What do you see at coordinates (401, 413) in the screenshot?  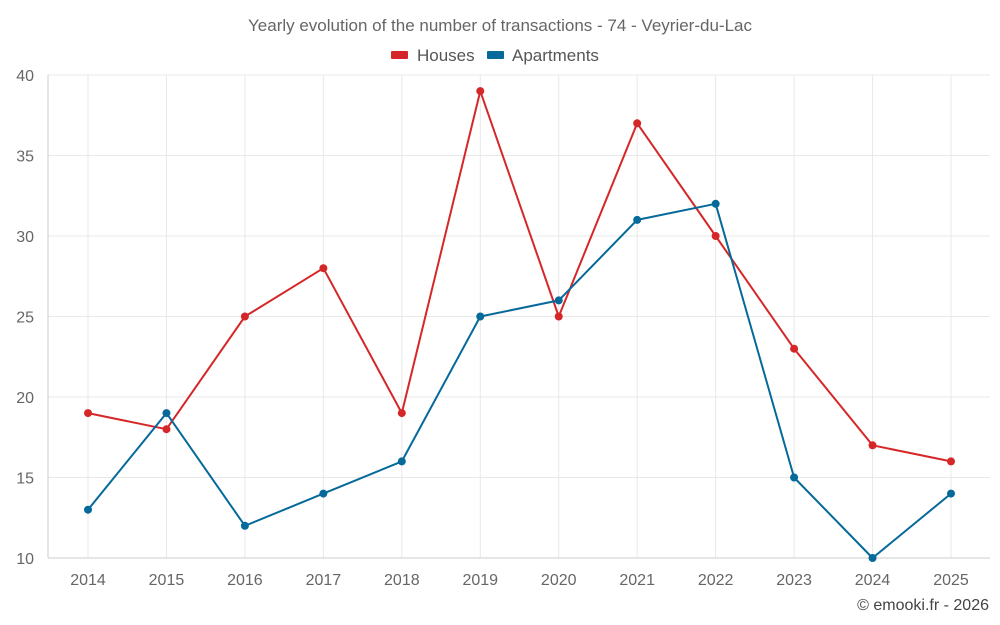 I see `data-point-houses-2018` at bounding box center [401, 413].